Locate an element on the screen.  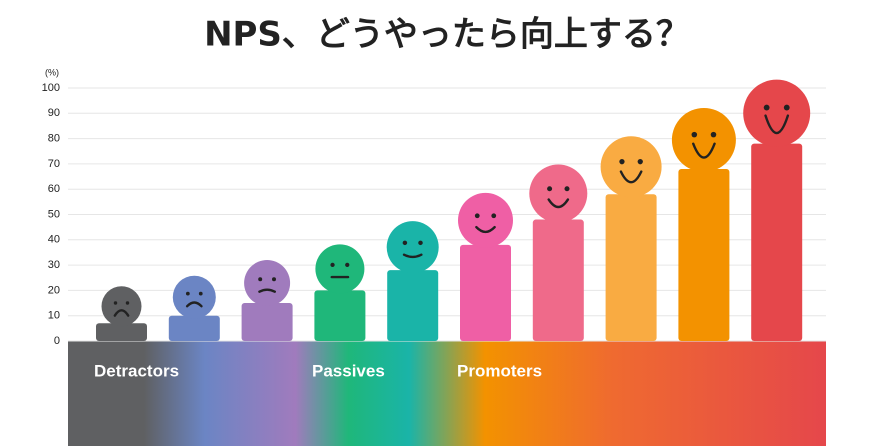
y-tick-label: 80 is located at coordinates (54, 139).